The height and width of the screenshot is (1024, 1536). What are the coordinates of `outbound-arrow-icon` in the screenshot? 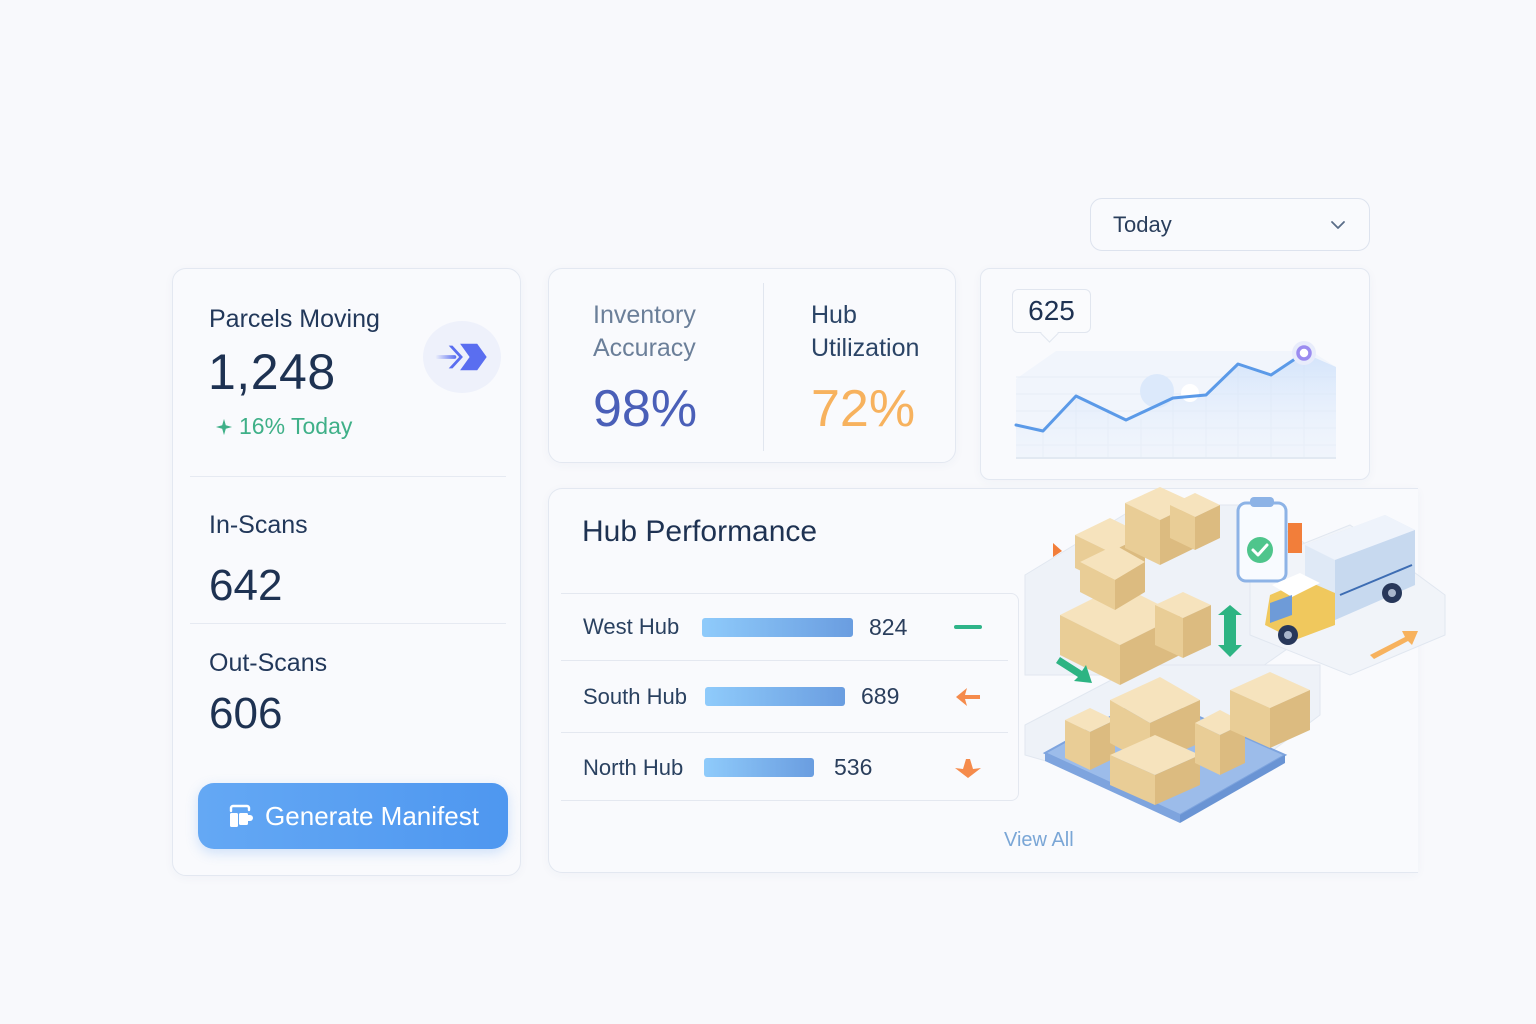 It's located at (1394, 645).